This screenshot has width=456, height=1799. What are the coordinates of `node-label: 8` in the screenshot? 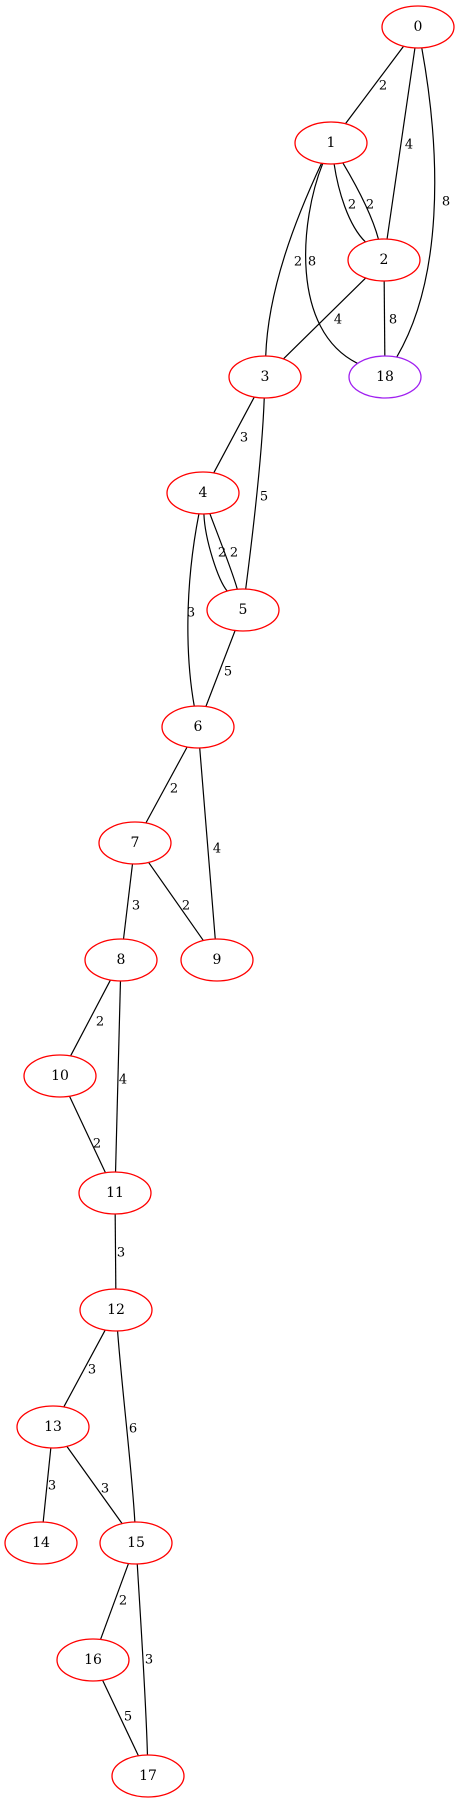 It's located at (121, 960).